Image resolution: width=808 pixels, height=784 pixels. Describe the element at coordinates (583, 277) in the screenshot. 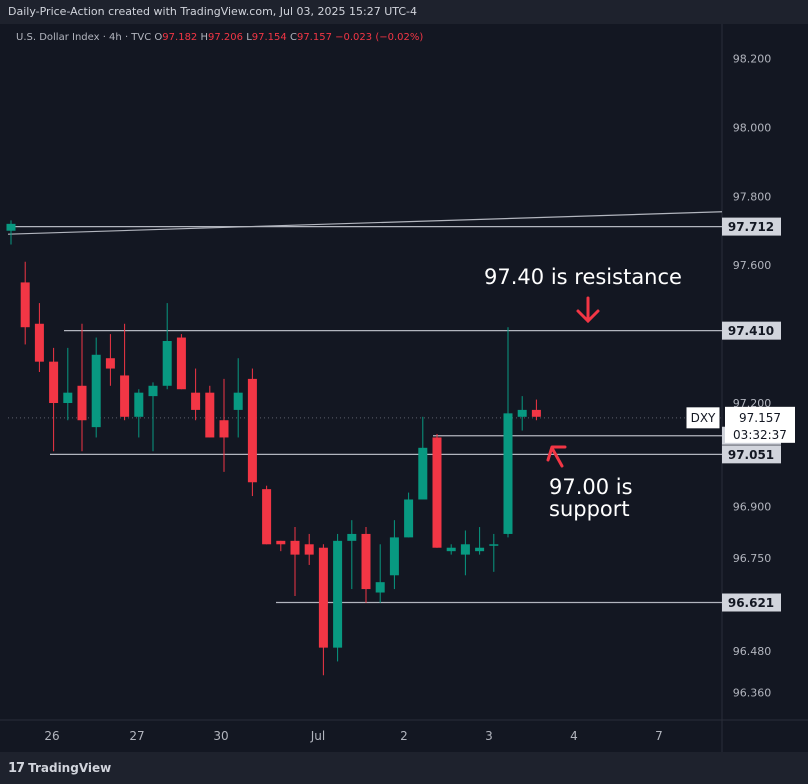

I see `resistance-annotation: 97.40 is resistance` at that location.